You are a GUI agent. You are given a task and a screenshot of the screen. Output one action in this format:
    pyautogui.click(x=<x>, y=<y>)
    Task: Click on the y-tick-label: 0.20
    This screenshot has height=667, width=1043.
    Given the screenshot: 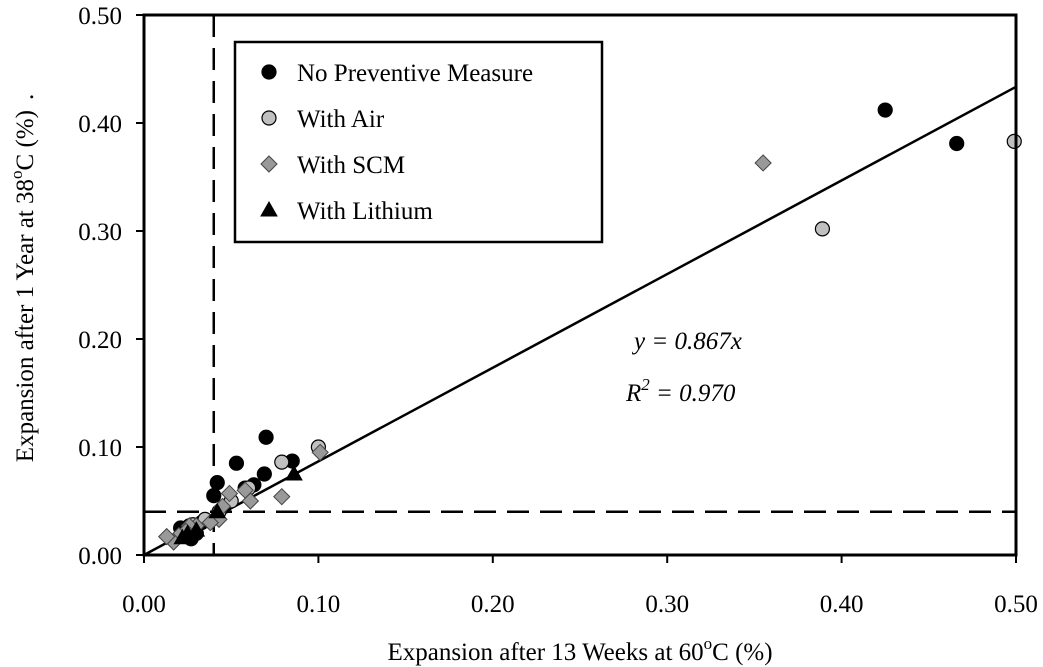 What is the action you would take?
    pyautogui.click(x=100, y=340)
    